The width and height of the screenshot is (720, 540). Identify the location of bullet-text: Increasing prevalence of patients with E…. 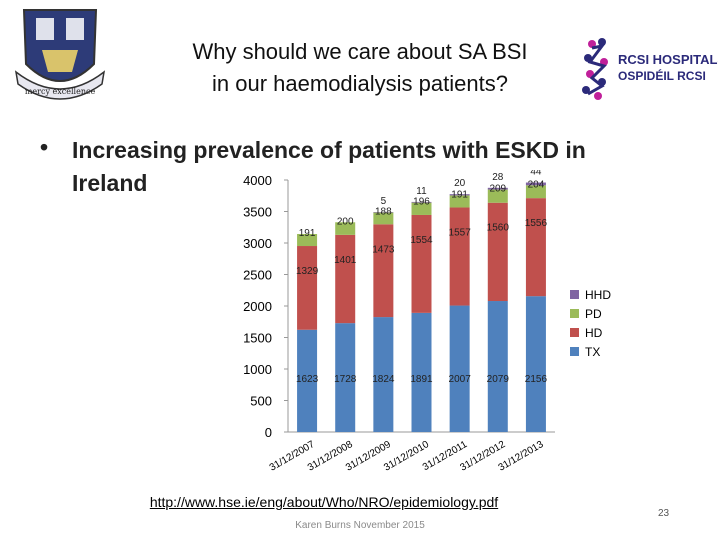
(372, 167).